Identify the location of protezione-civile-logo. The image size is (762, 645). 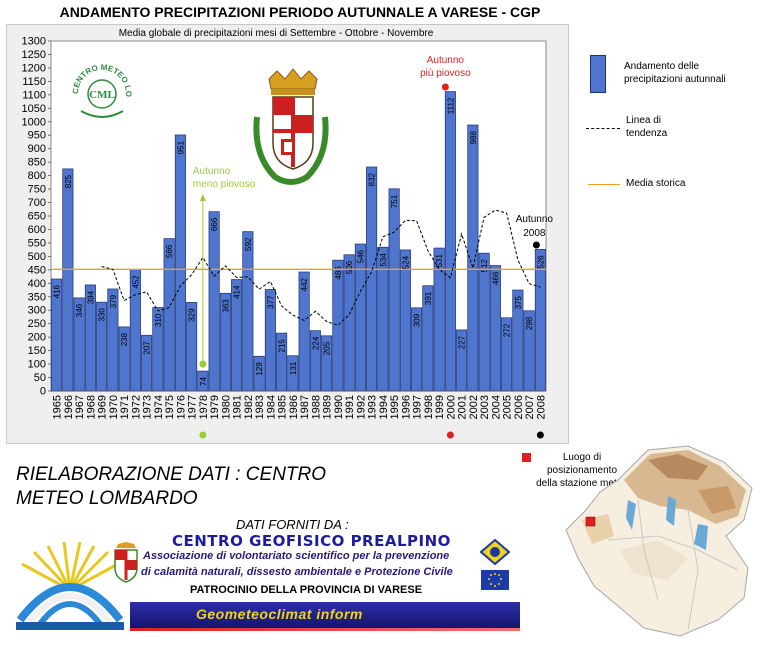
(495, 552).